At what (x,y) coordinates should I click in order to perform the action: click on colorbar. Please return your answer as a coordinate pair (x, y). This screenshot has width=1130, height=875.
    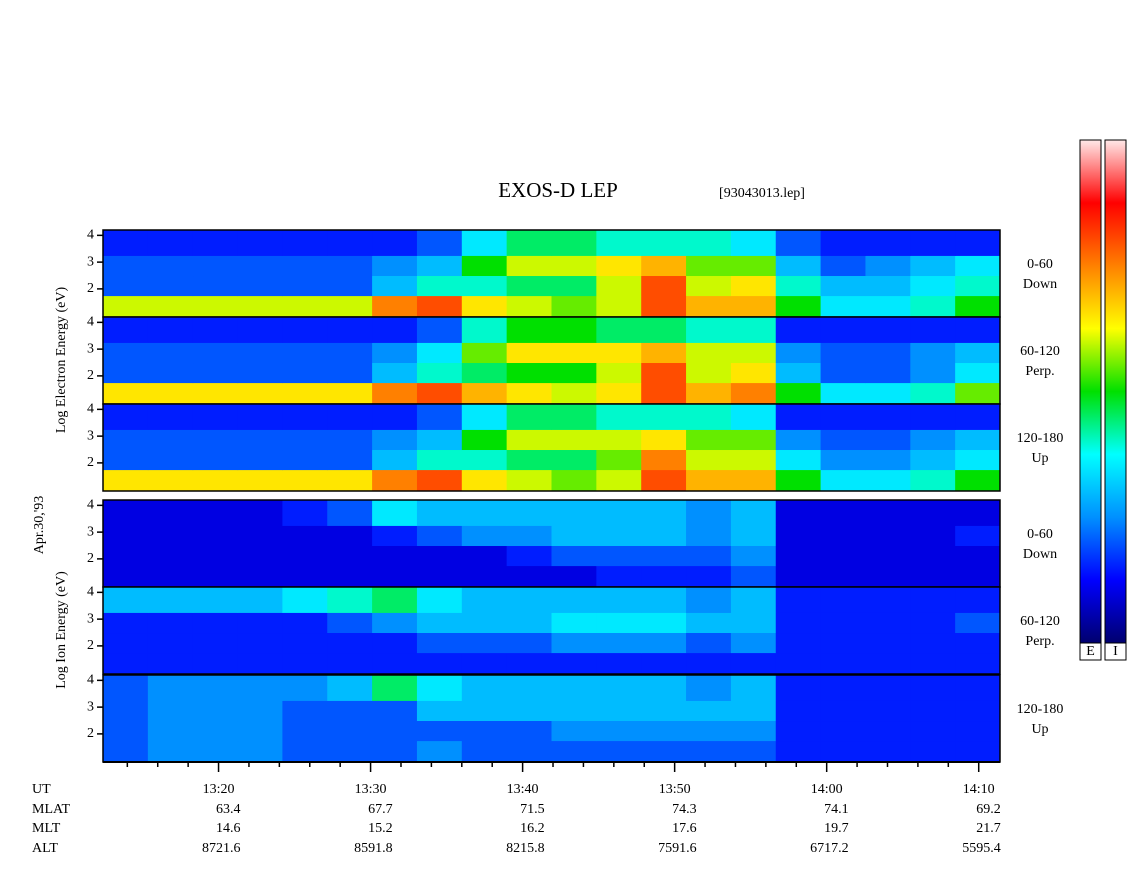
    Looking at the image, I should click on (1115, 391).